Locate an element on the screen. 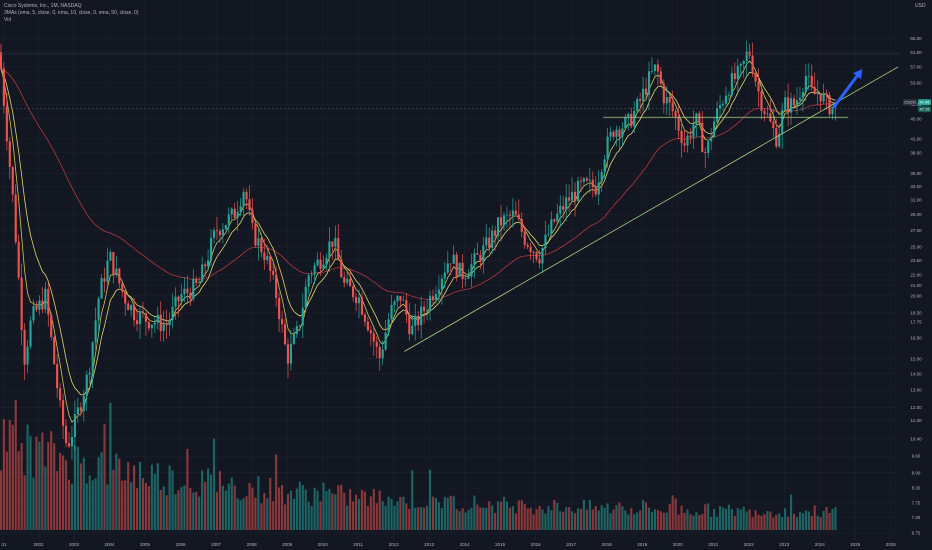 Image resolution: width=932 pixels, height=550 pixels. horizontal-levels is located at coordinates (450, 81).